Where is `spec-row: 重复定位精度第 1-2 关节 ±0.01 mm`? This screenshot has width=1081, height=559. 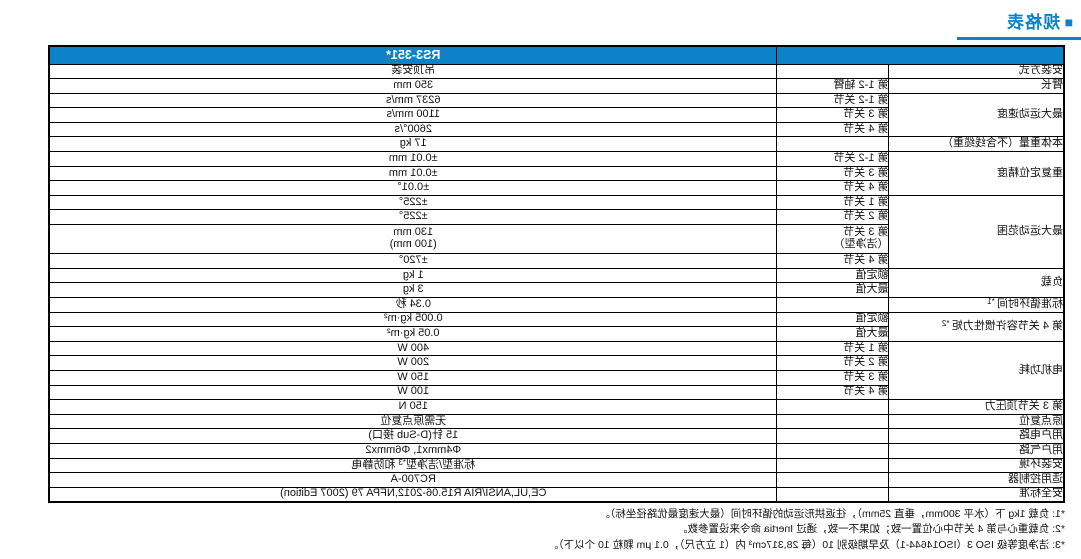
spec-row: 重复定位精度第 1-2 关节 ±0.01 mm is located at coordinates (556, 173).